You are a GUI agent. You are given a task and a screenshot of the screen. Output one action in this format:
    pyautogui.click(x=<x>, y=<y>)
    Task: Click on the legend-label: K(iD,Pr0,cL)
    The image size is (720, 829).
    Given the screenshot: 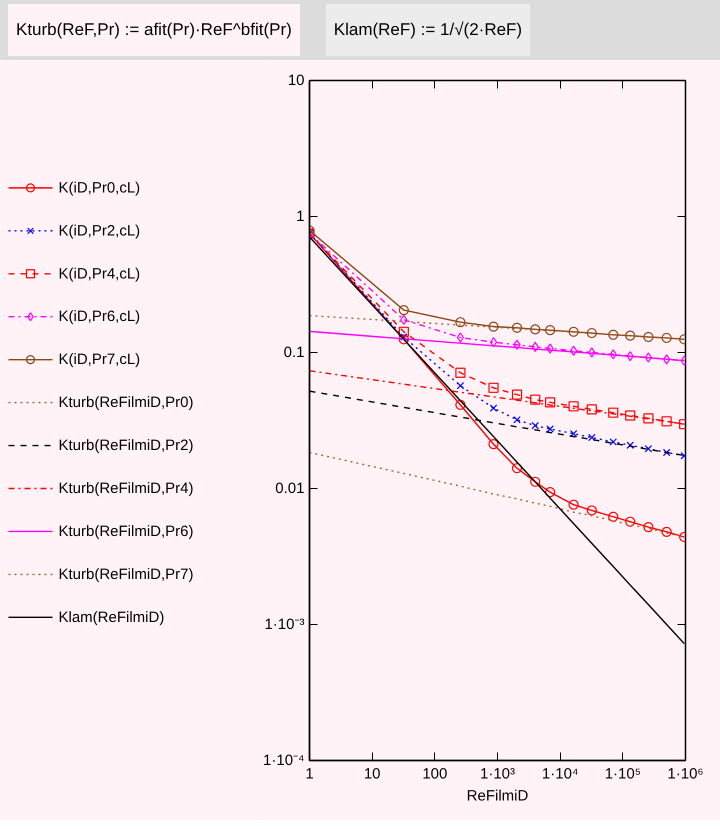 What is the action you would take?
    pyautogui.click(x=99, y=188)
    